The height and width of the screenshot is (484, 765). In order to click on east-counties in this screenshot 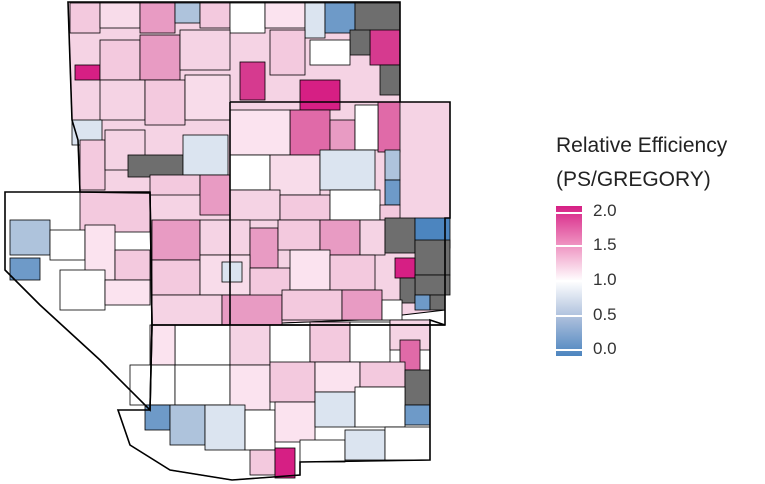, I will do `click(416, 269)`.